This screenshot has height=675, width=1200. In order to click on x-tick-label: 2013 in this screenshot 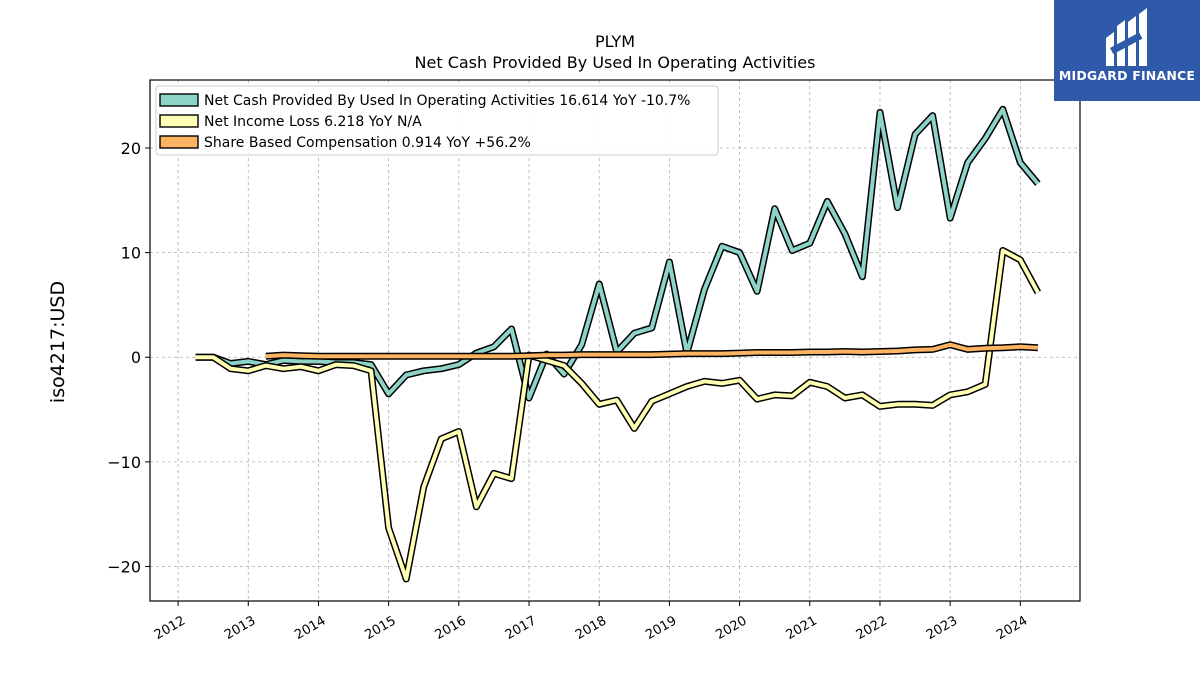, I will do `click(240, 628)`.